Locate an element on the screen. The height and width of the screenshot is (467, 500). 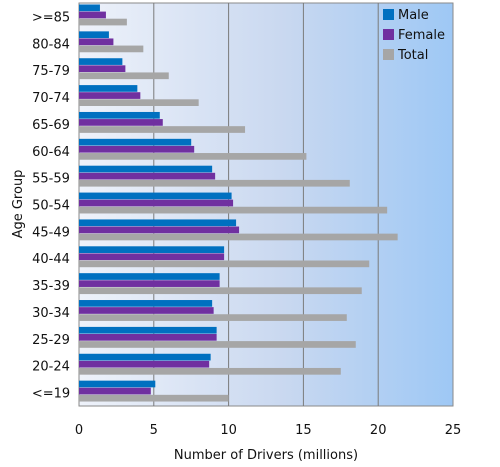
category-label: 35-39 is located at coordinates (51, 286).